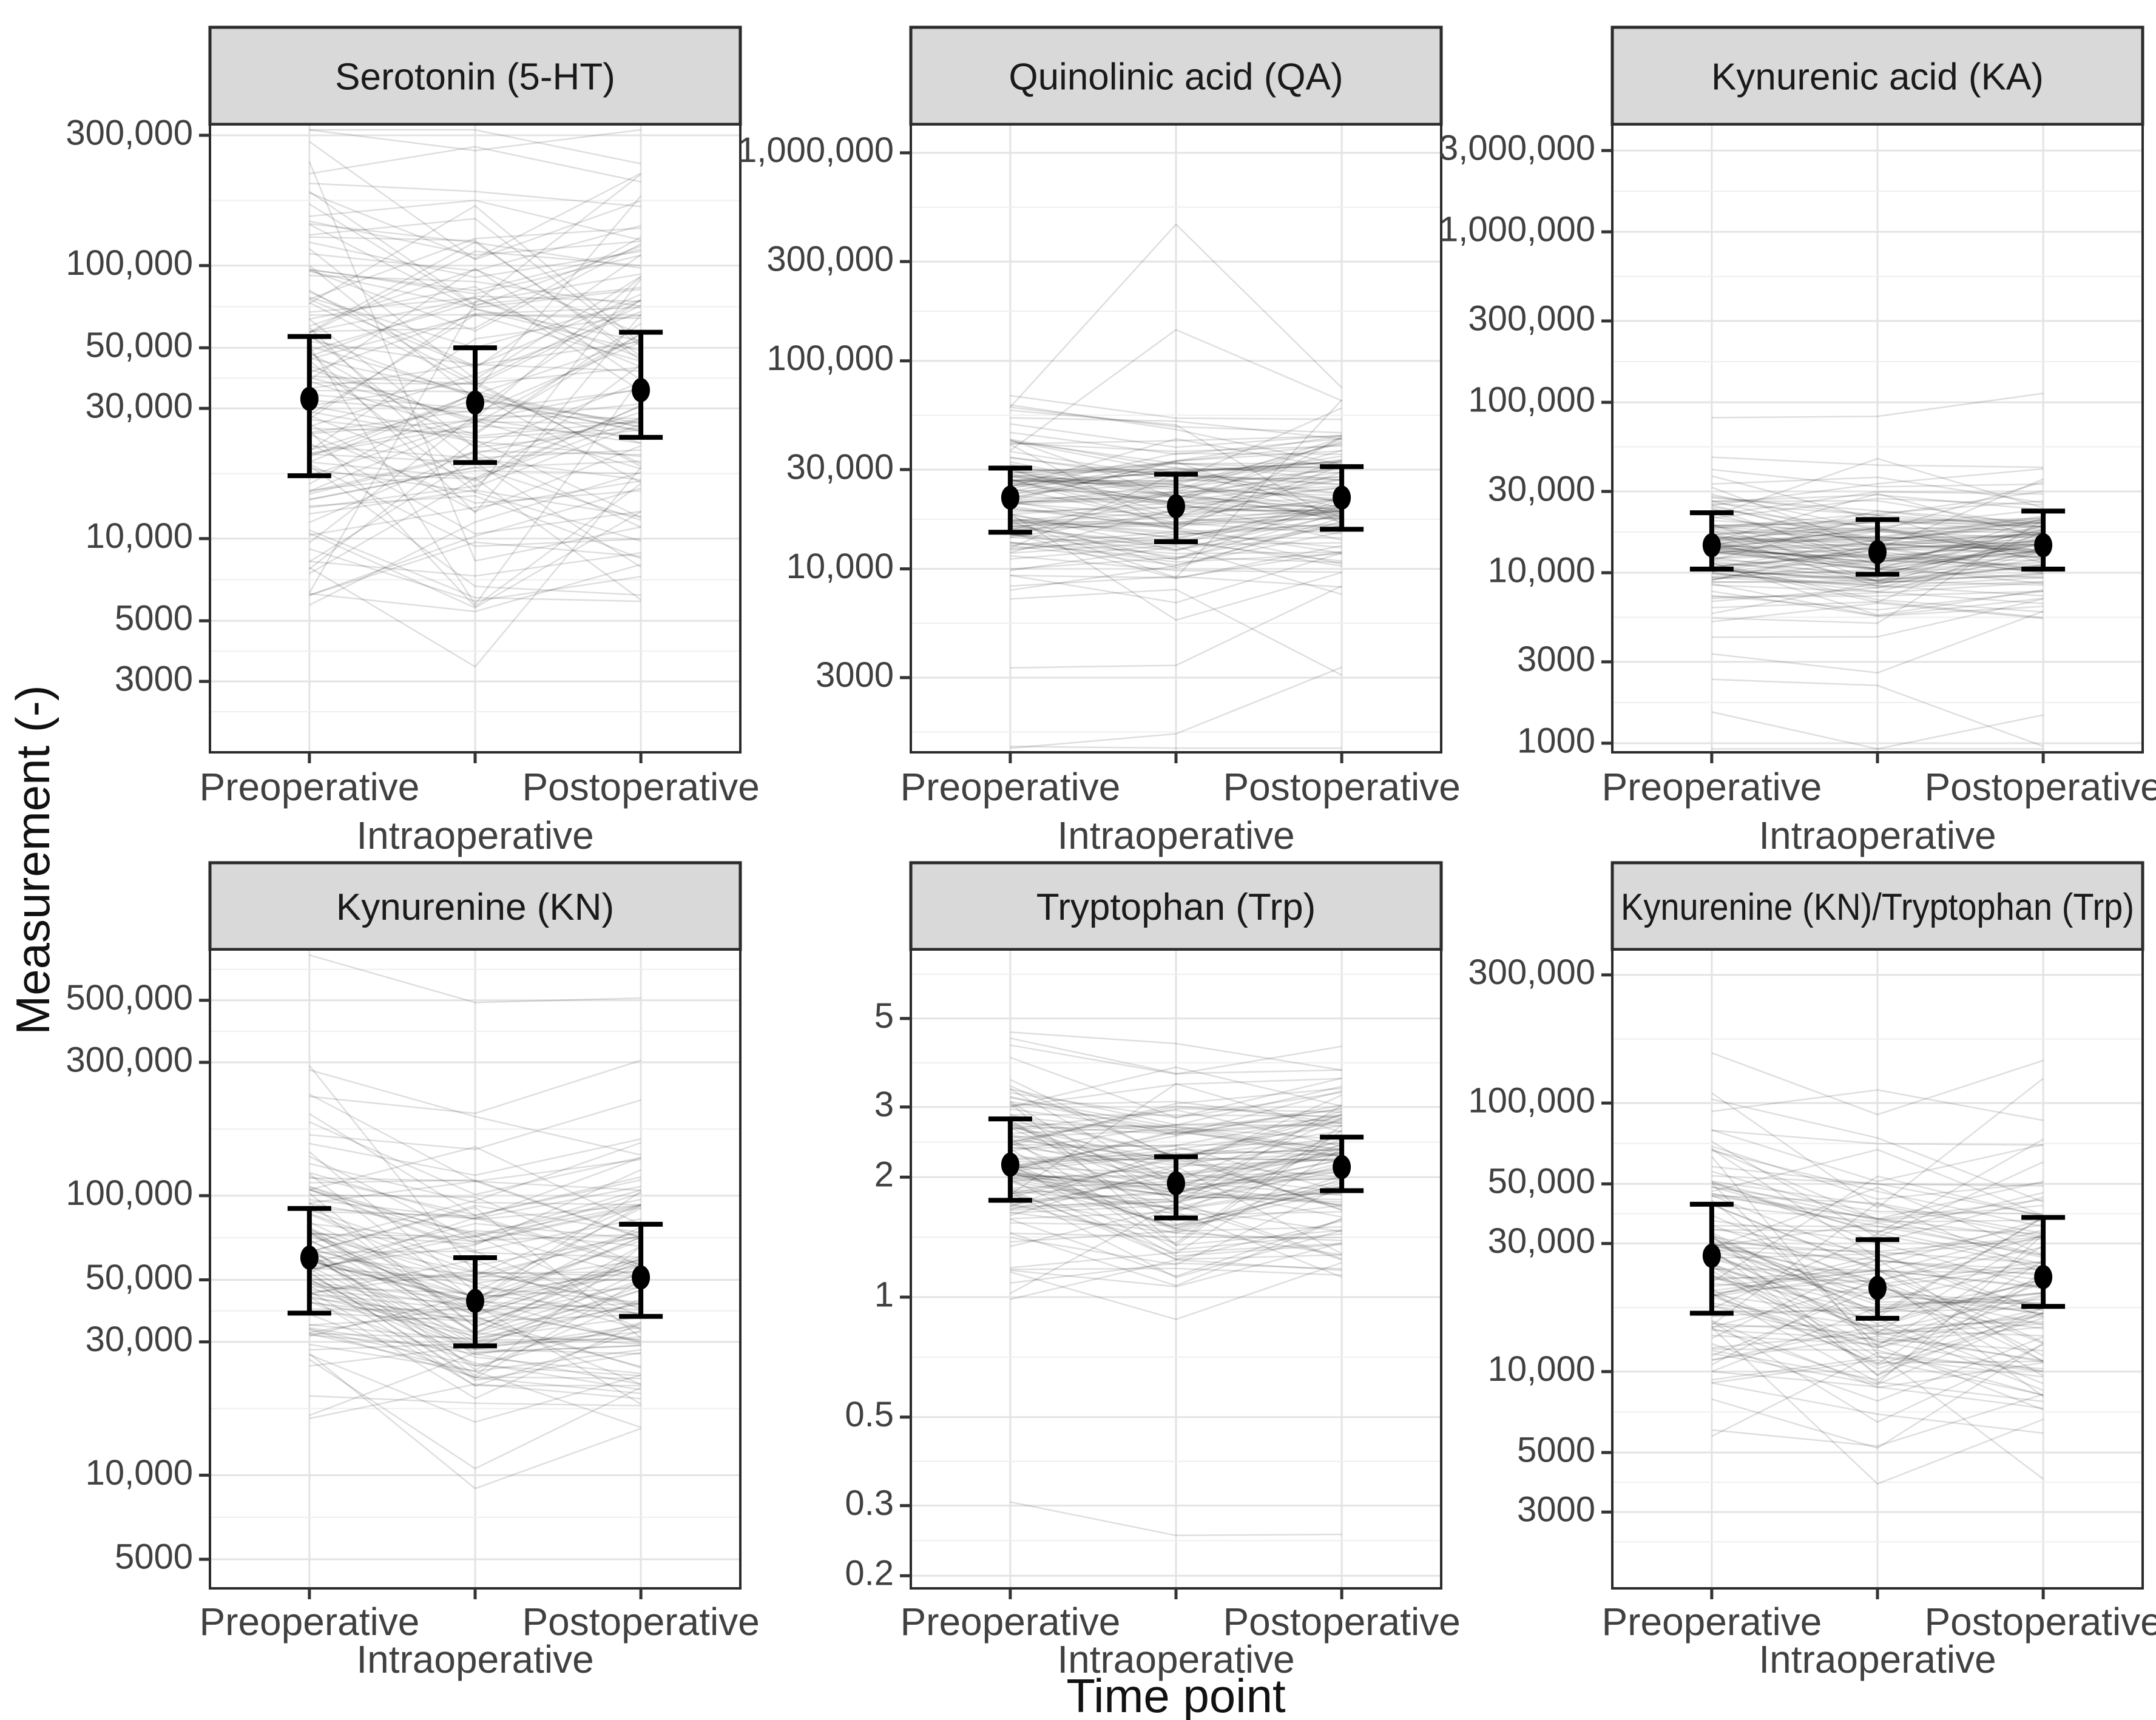 The width and height of the screenshot is (2156, 1720). What do you see at coordinates (130, 997) in the screenshot?
I see `y-tick-label: 500,000` at bounding box center [130, 997].